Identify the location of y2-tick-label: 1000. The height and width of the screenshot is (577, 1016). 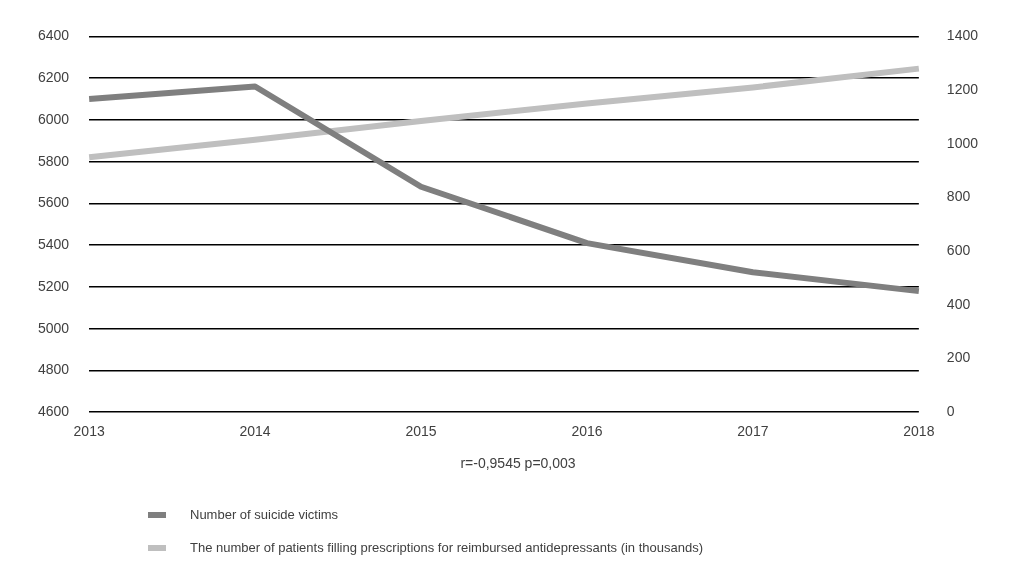
(962, 142).